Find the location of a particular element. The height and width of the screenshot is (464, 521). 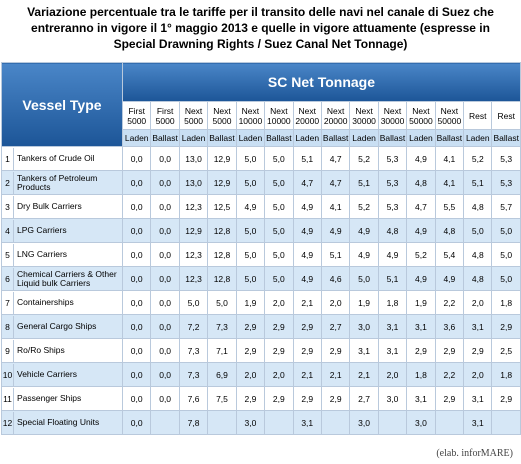

value-cell: 5,4 is located at coordinates (449, 254).